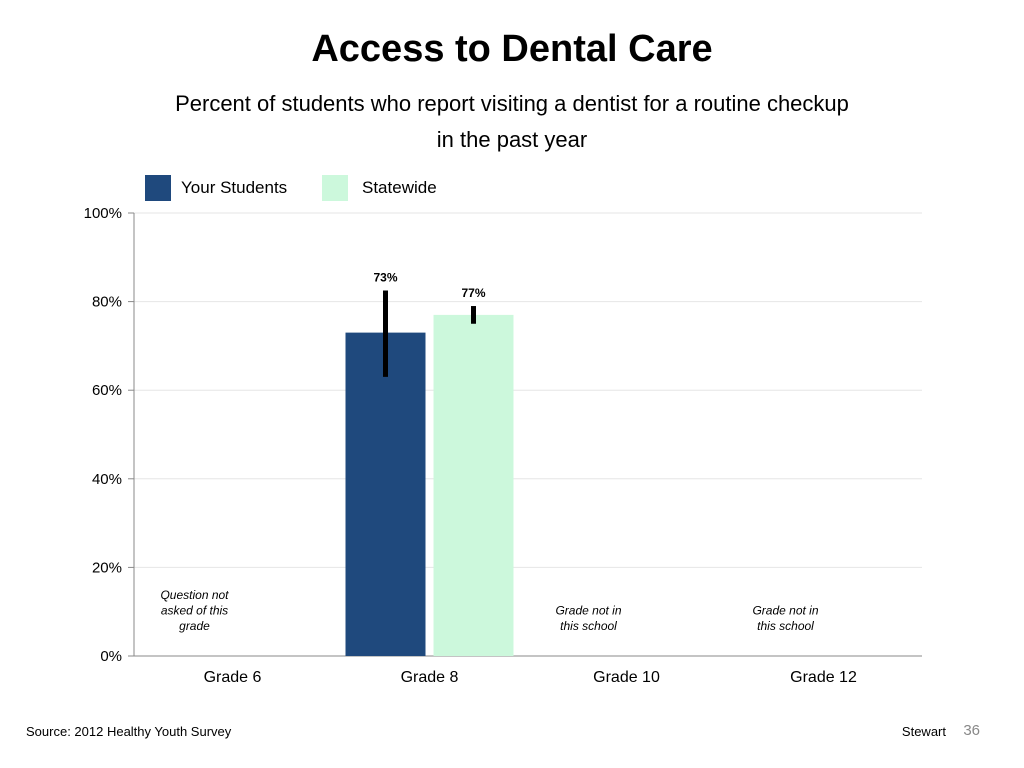 The width and height of the screenshot is (1024, 768). What do you see at coordinates (158, 188) in the screenshot?
I see `legend-swatch-your-students` at bounding box center [158, 188].